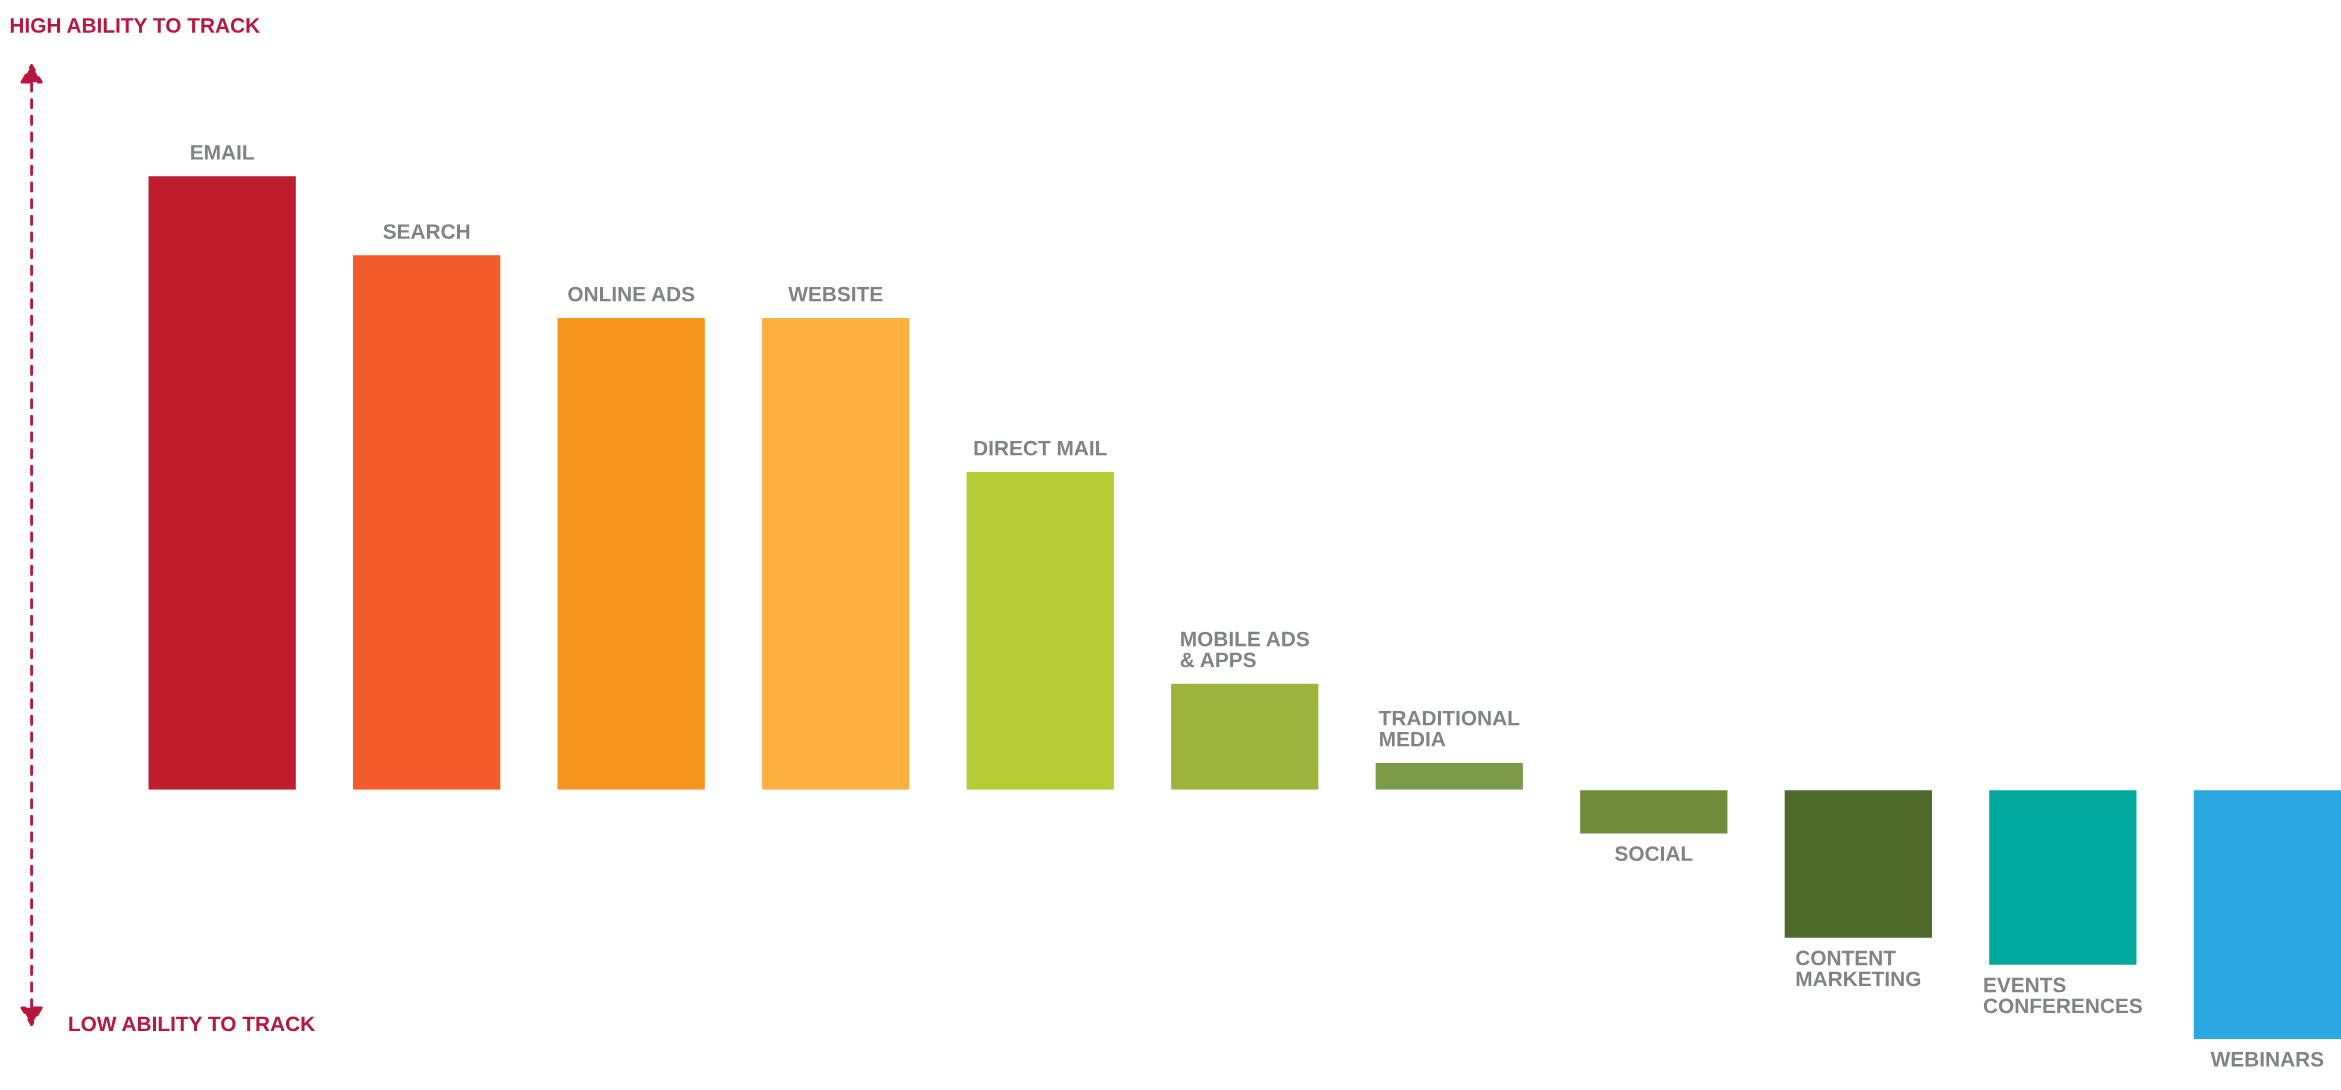 This screenshot has height=1090, width=2341. Describe the element at coordinates (1858, 968) in the screenshot. I see `x-tick-label: CONTENT MARKETING` at that location.